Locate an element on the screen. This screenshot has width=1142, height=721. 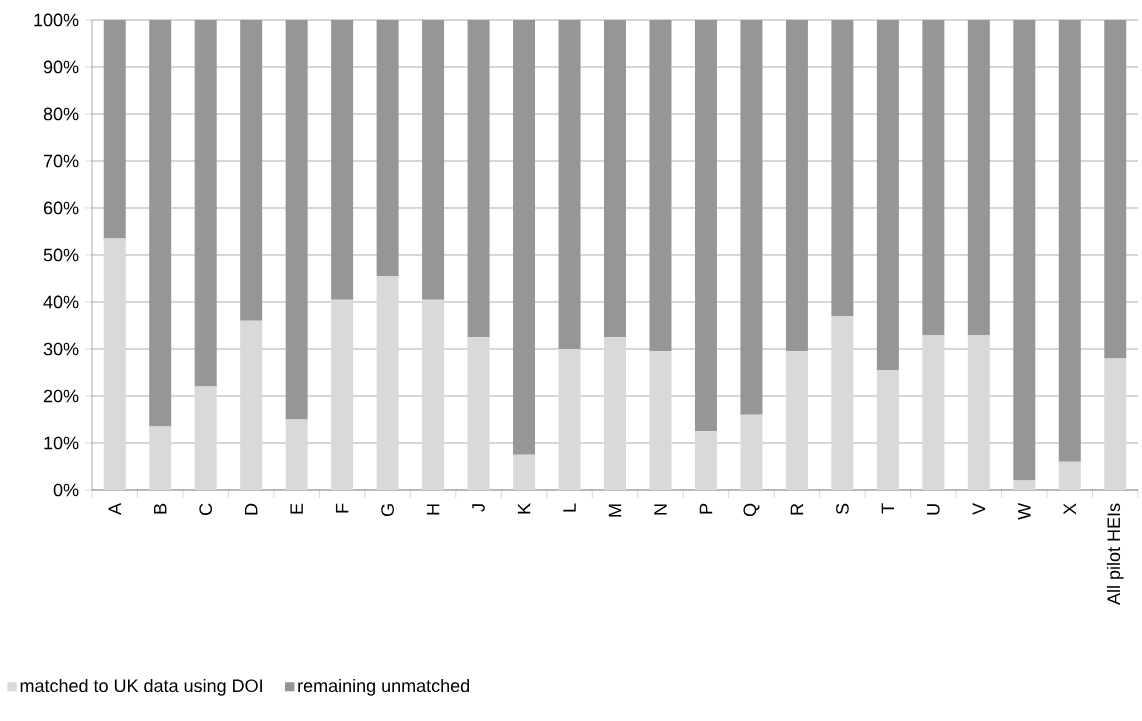
y-tick-label: 100% is located at coordinates (56, 20).